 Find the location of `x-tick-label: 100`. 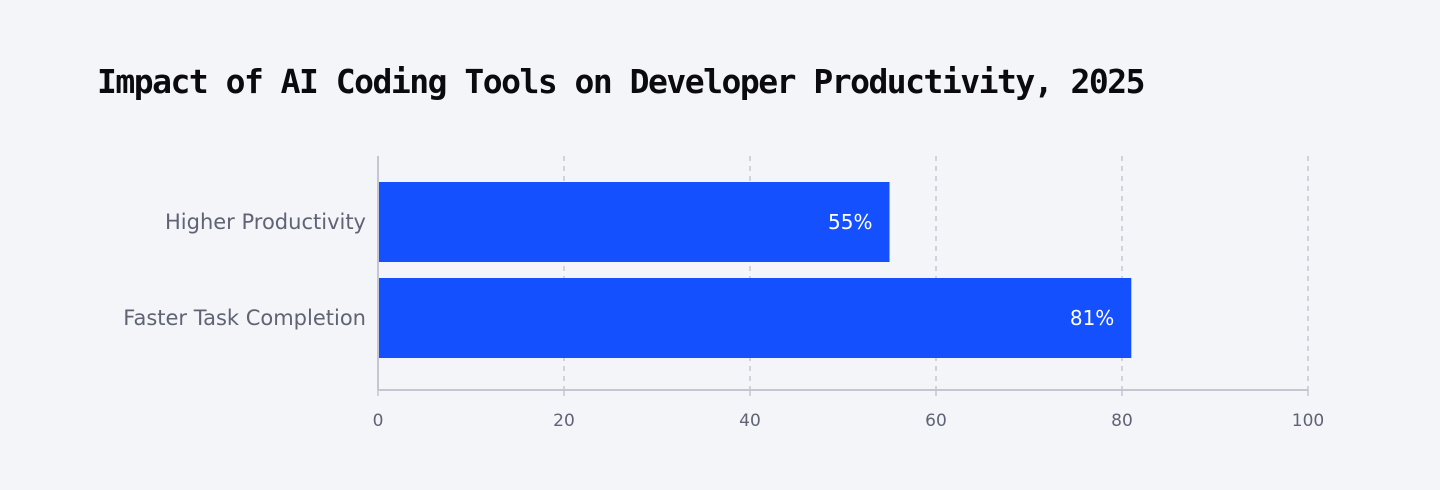

x-tick-label: 100 is located at coordinates (1308, 421).